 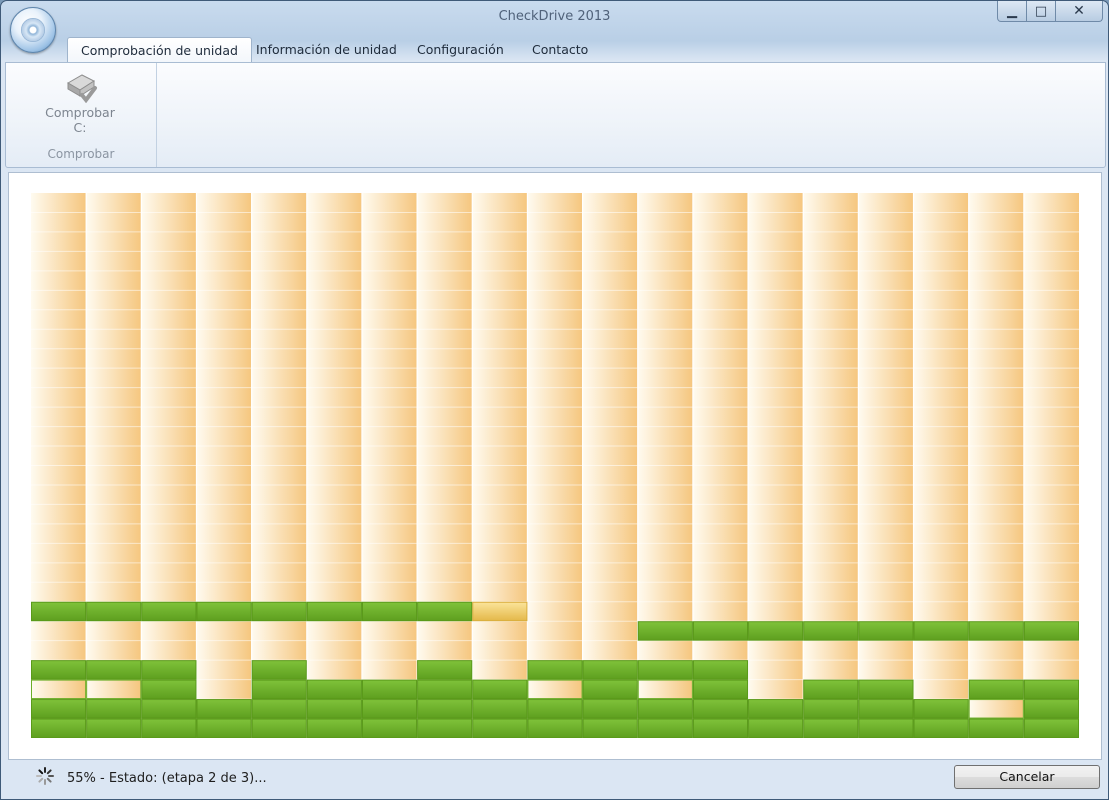 I want to click on app-menu-button, so click(x=33, y=30).